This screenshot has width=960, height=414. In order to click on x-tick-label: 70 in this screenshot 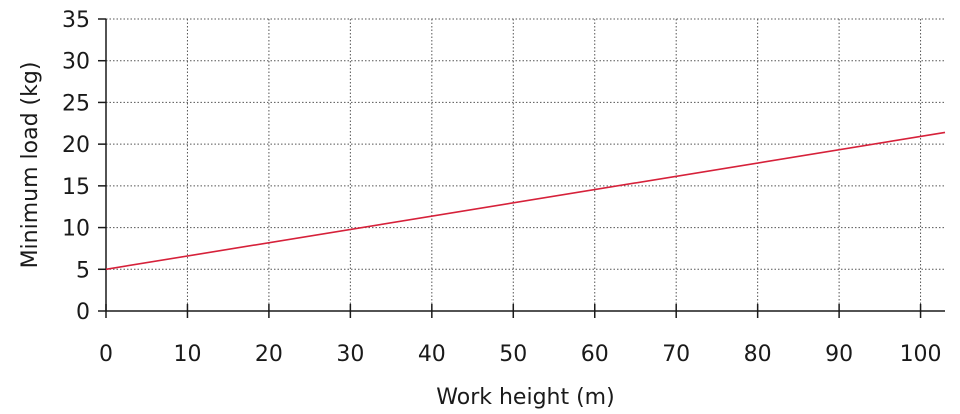, I will do `click(676, 354)`.